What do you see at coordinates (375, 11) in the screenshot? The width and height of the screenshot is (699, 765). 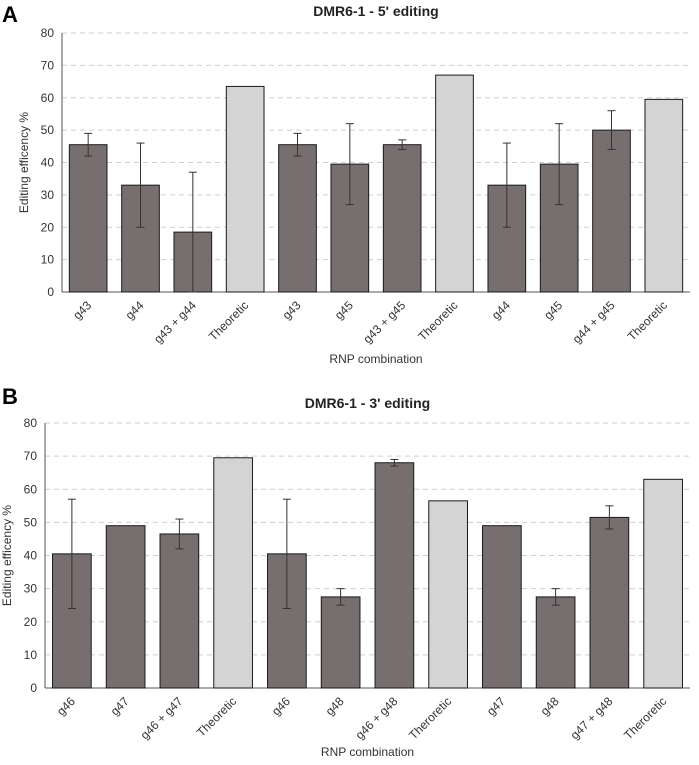 I see `chart-title: DMR6-1 - 5' editing` at bounding box center [375, 11].